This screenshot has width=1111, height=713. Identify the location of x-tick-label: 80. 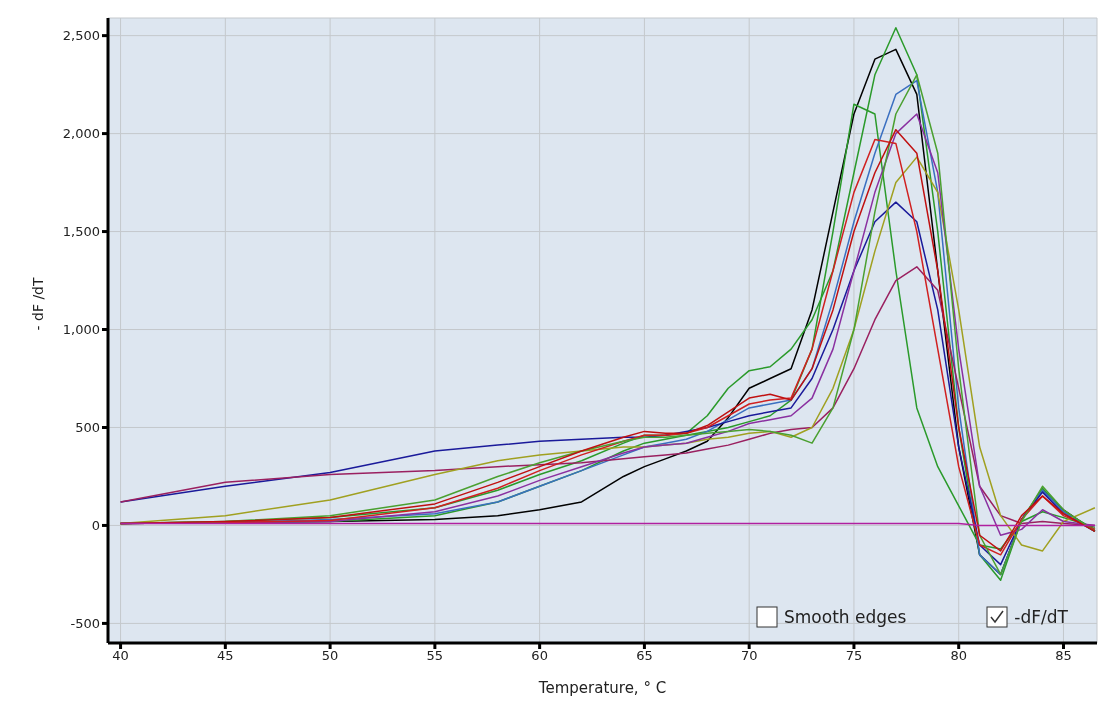
(958, 656).